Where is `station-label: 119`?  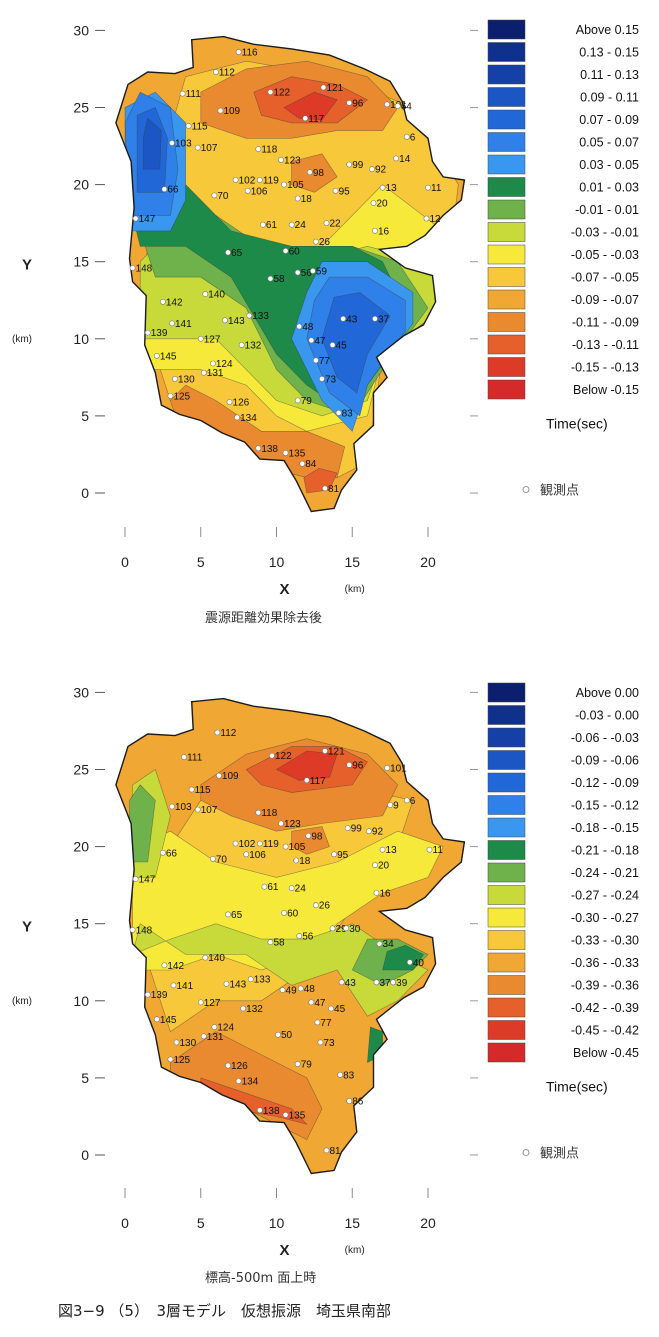 station-label: 119 is located at coordinates (271, 844).